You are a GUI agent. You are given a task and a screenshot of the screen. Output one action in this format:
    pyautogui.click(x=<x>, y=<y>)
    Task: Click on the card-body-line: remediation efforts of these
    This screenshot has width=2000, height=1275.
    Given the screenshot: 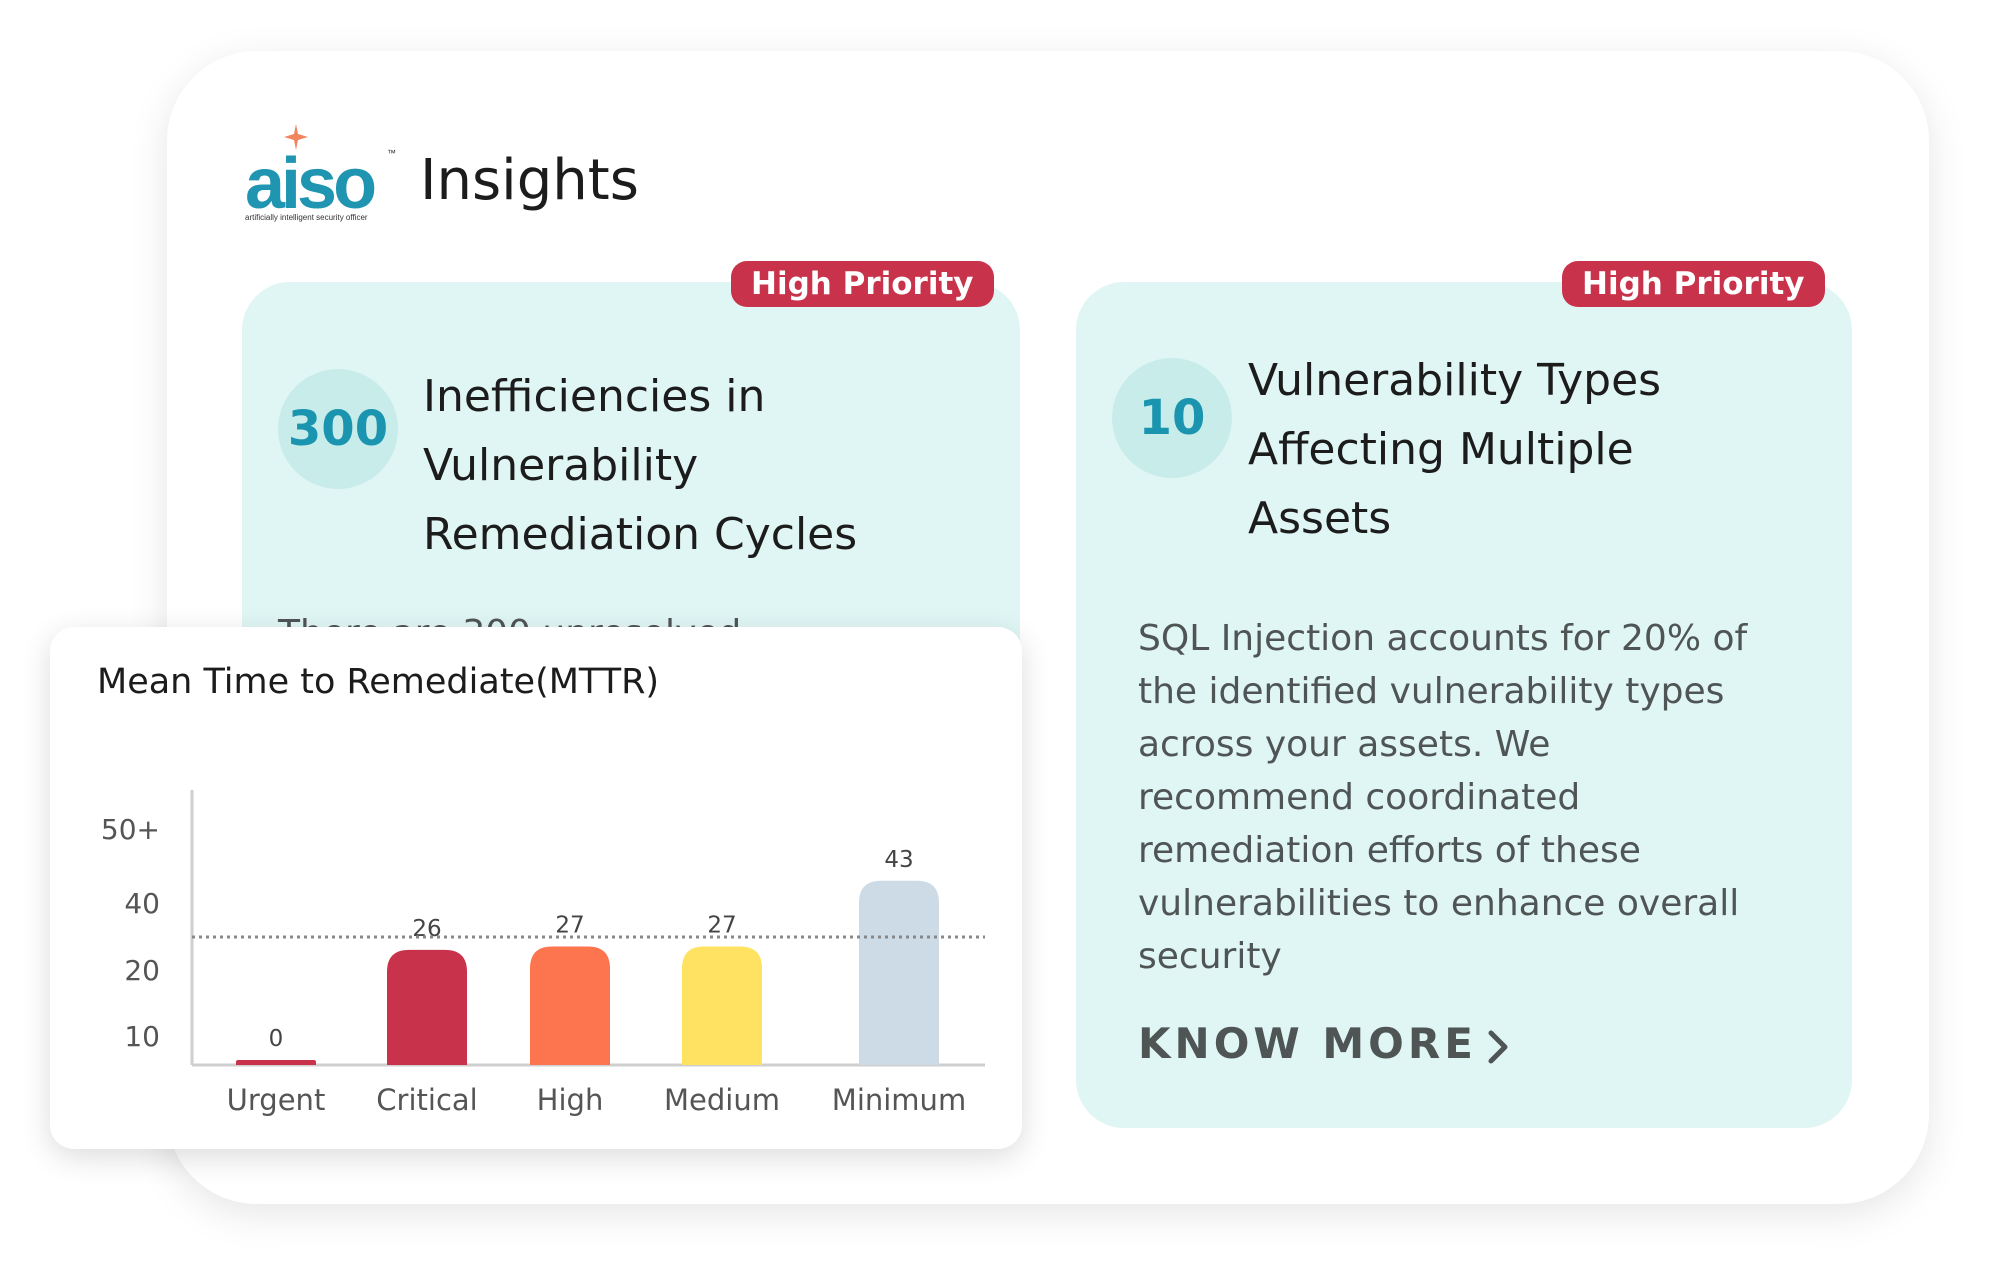 What is the action you would take?
    pyautogui.click(x=1389, y=850)
    